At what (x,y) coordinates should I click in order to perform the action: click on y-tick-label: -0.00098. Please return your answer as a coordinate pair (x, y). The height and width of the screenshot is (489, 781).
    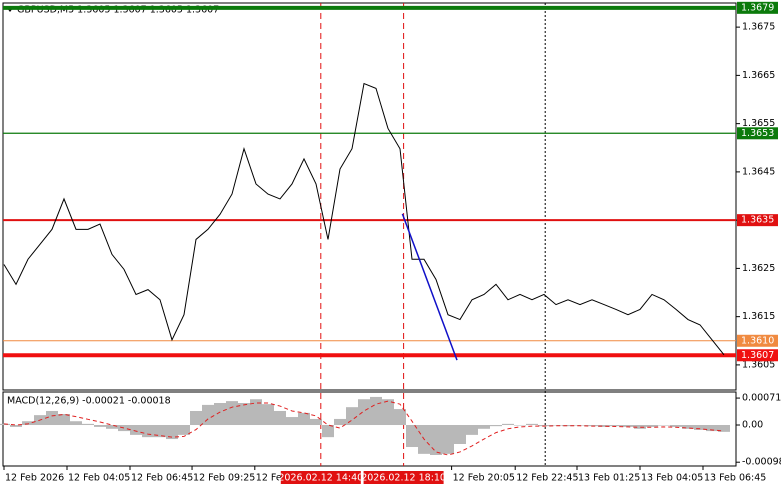
    Looking at the image, I should click on (761, 462).